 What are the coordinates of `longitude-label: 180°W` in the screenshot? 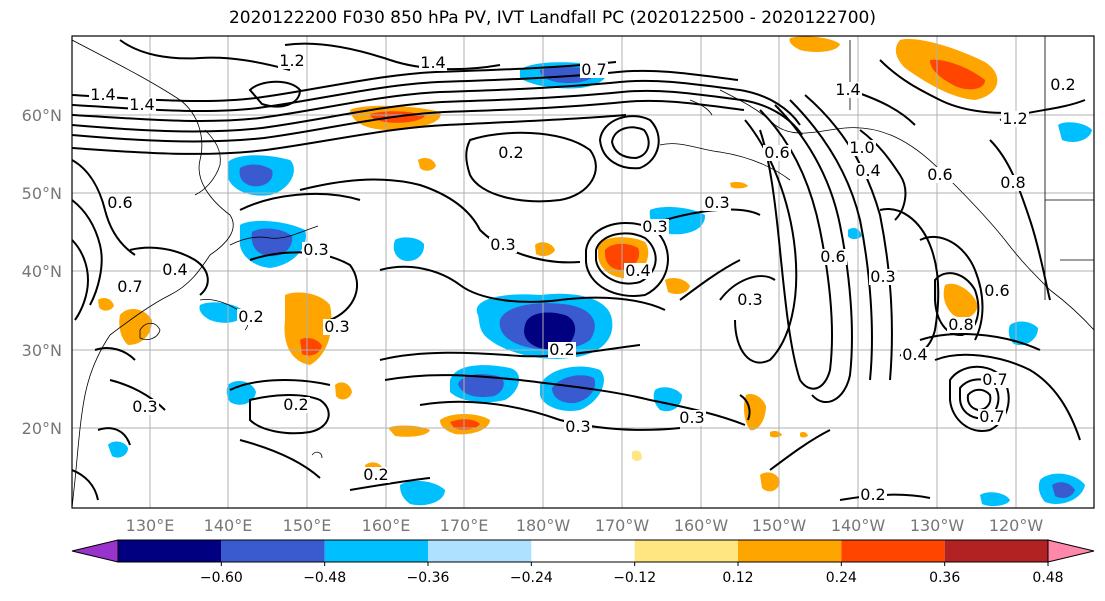 It's located at (543, 525).